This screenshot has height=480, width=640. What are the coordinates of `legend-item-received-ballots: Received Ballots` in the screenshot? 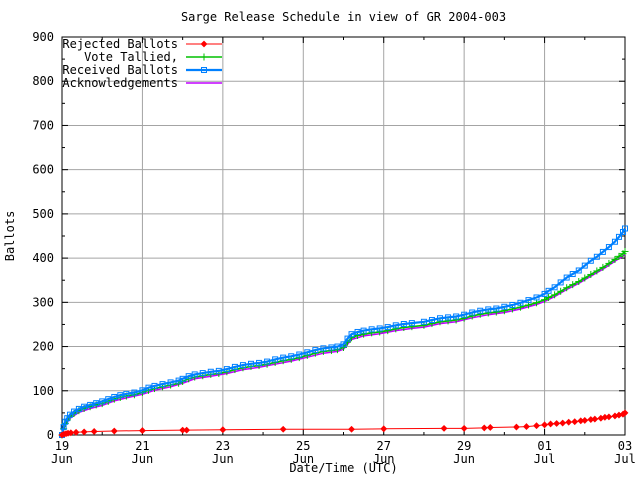 It's located at (142, 70).